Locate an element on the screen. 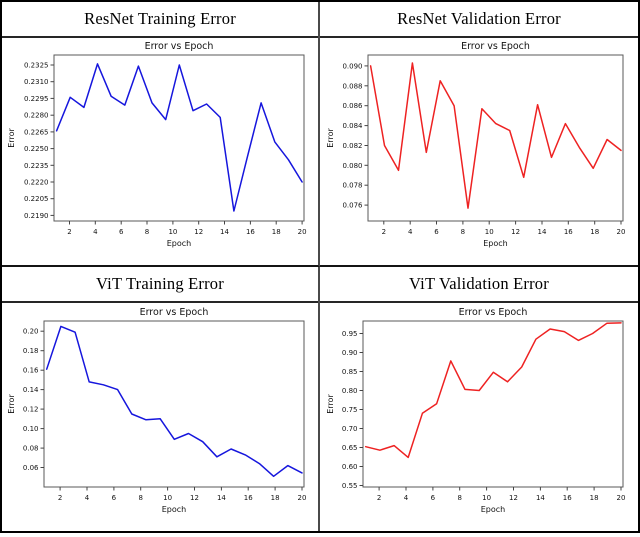 The image size is (640, 537). y-tick-label: 0.2235 is located at coordinates (36, 166).